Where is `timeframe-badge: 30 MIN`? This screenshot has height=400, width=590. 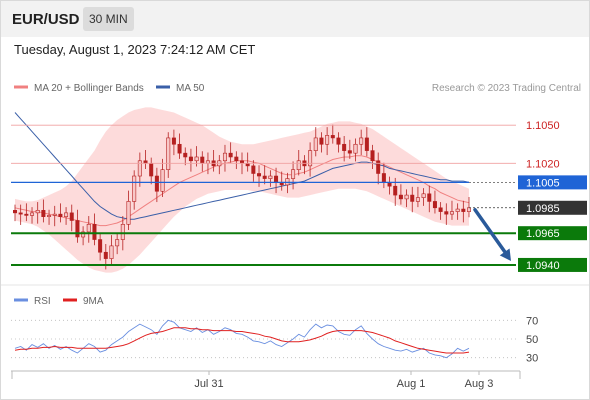 timeframe-badge: 30 MIN is located at coordinates (108, 19).